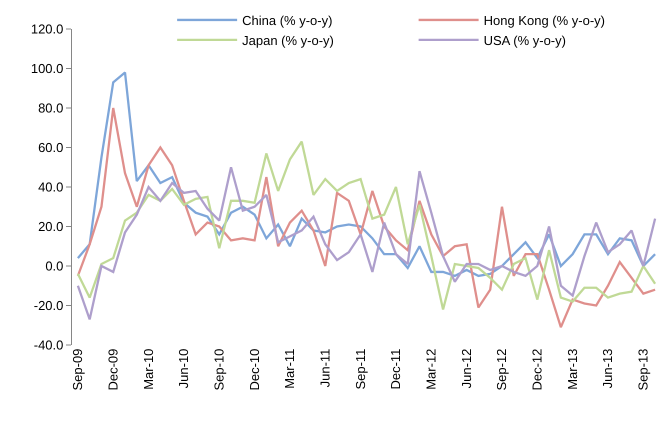 The height and width of the screenshot is (427, 665). What do you see at coordinates (288, 40) in the screenshot?
I see `legend-label: Japan (% y-o-y)` at bounding box center [288, 40].